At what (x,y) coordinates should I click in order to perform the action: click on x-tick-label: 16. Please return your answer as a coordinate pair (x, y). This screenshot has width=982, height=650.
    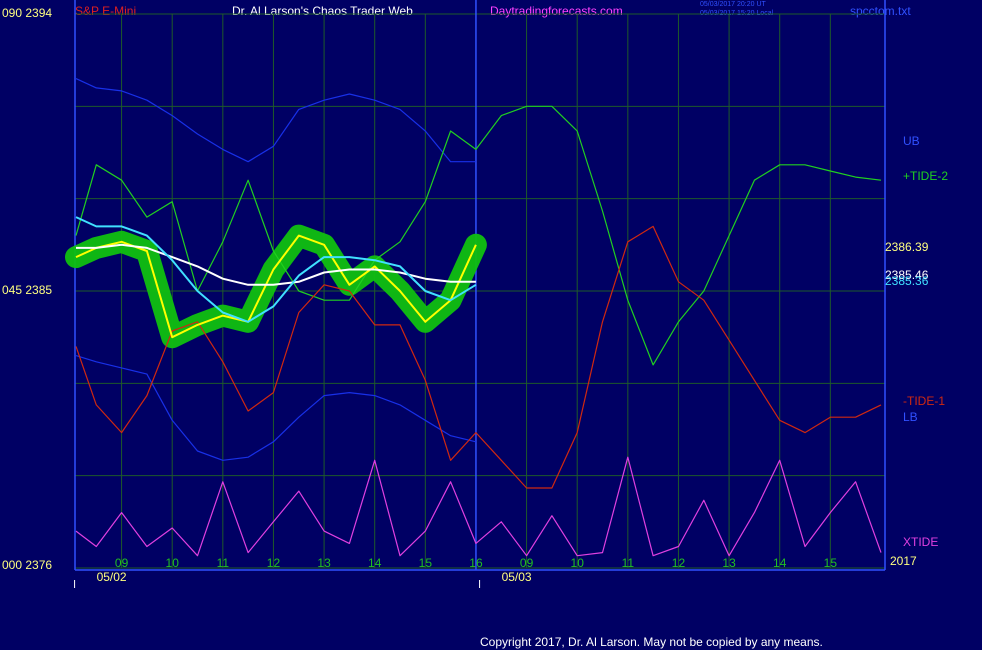
    Looking at the image, I should click on (476, 563).